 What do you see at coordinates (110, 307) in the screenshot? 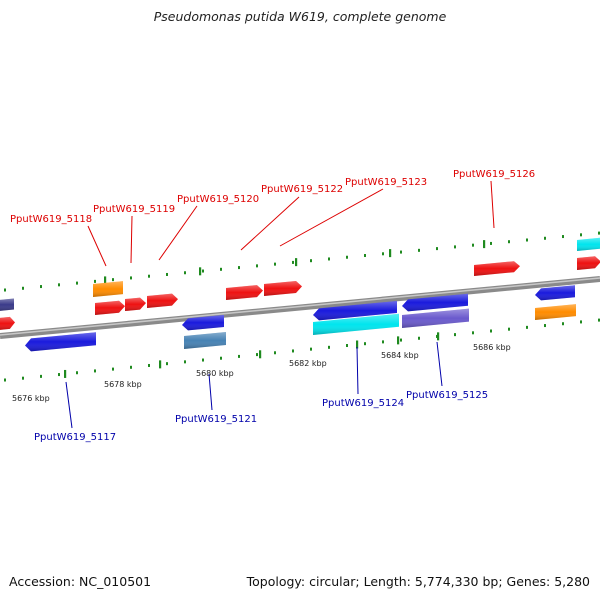
I see `gene-red-a-shade` at bounding box center [110, 307].